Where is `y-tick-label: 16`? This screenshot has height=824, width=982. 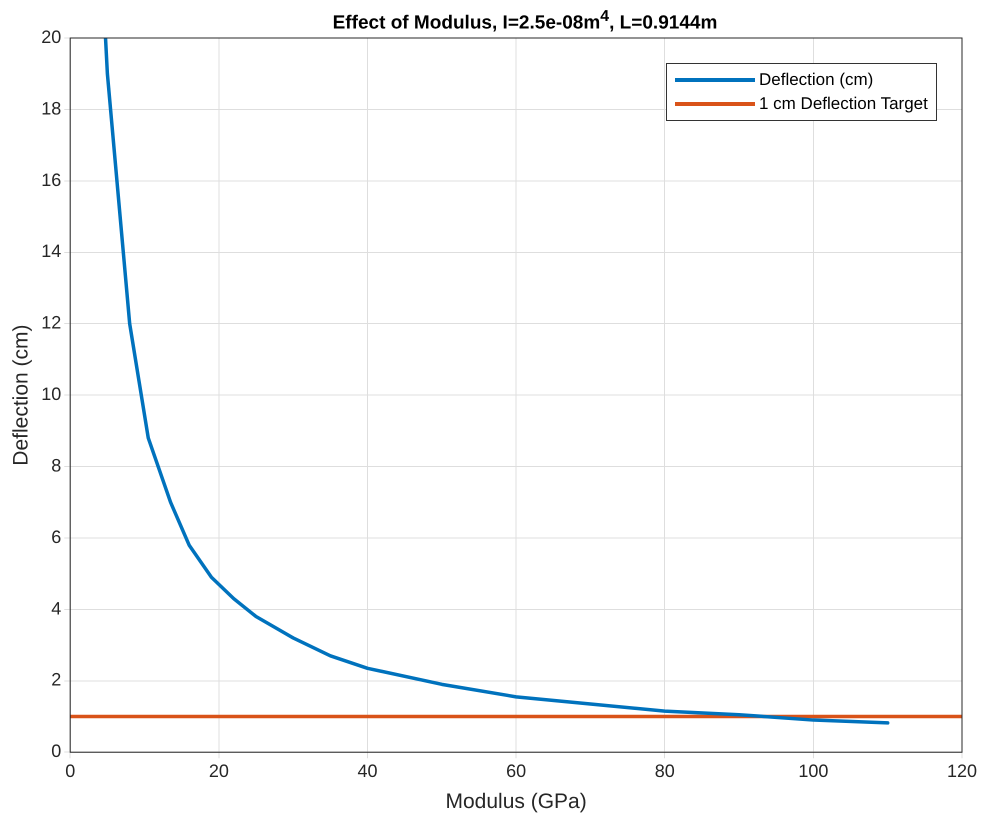 y-tick-label: 16 is located at coordinates (51, 180).